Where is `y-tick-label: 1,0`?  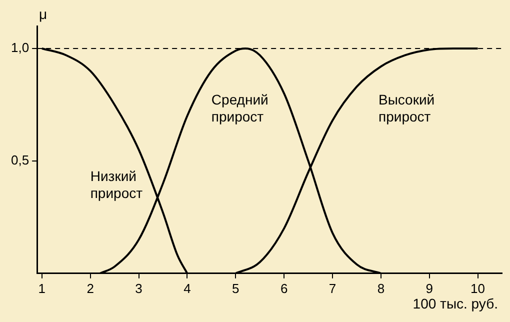 y-tick-label: 1,0 is located at coordinates (20, 48).